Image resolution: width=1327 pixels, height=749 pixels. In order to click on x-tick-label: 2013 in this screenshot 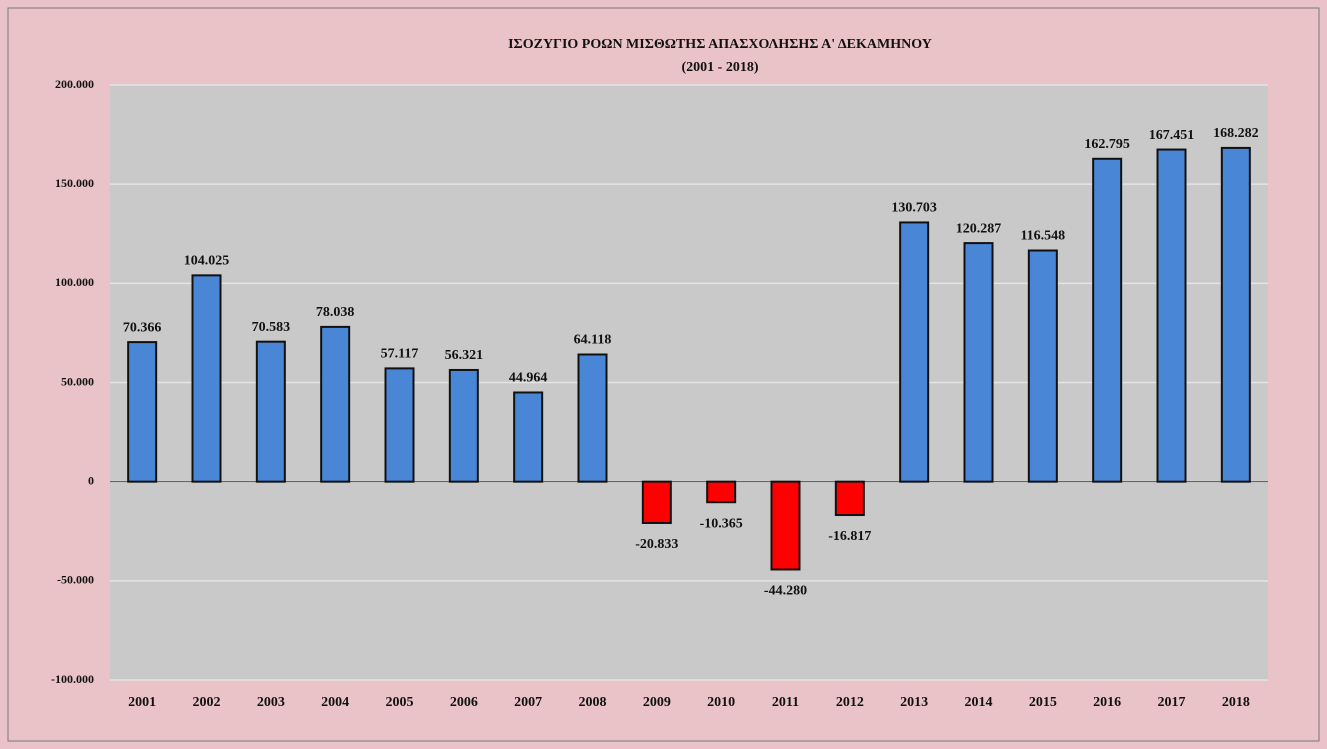, I will do `click(914, 702)`.